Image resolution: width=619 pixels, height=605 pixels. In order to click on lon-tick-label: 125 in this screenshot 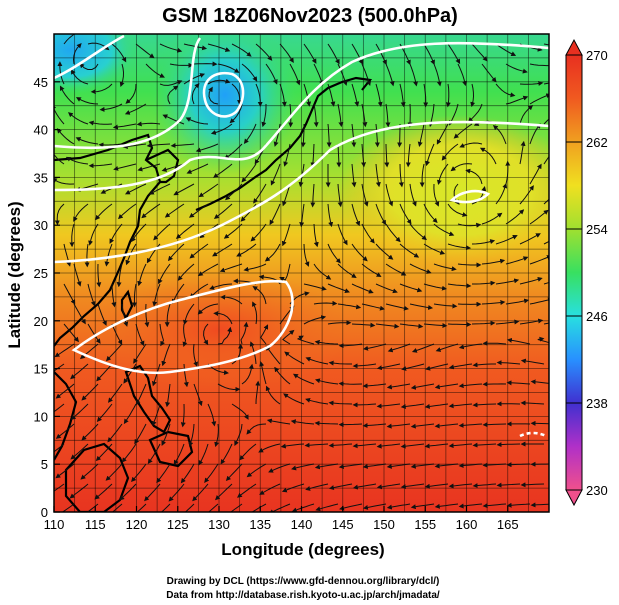, I will do `click(178, 524)`.